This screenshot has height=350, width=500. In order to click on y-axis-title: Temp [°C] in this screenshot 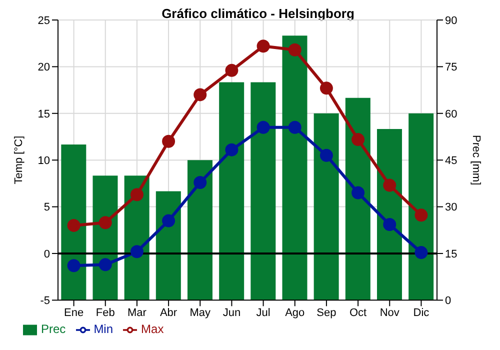, I will do `click(18, 160)`.